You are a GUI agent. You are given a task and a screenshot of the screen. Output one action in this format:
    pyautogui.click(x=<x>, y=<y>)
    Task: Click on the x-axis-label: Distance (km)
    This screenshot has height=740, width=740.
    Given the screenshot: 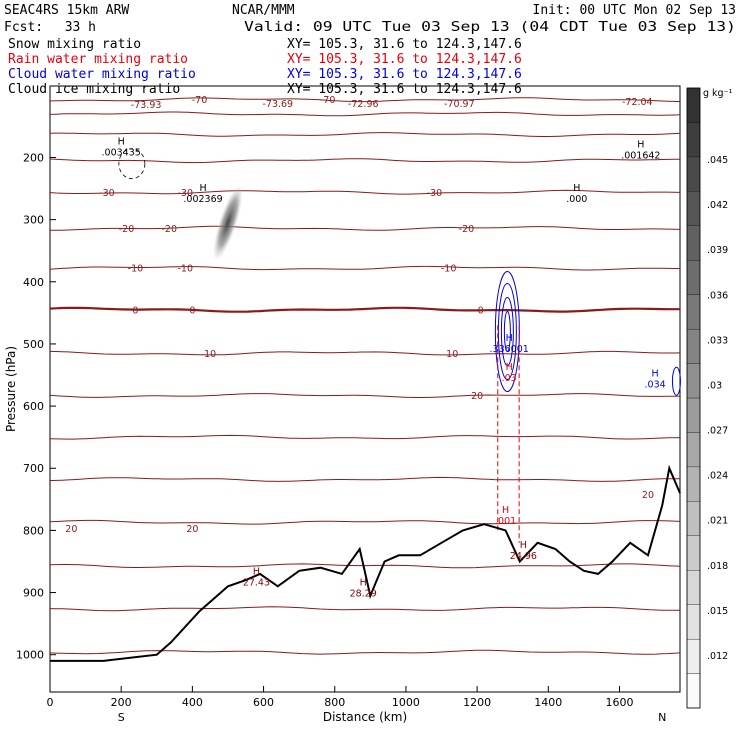 What is the action you would take?
    pyautogui.click(x=365, y=717)
    